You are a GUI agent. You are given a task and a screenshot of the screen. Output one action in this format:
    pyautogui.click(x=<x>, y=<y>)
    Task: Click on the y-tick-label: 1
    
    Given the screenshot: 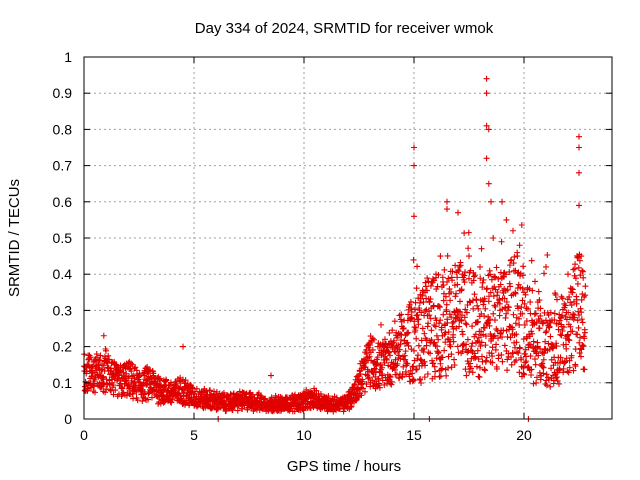 What is the action you would take?
    pyautogui.click(x=68, y=57)
    